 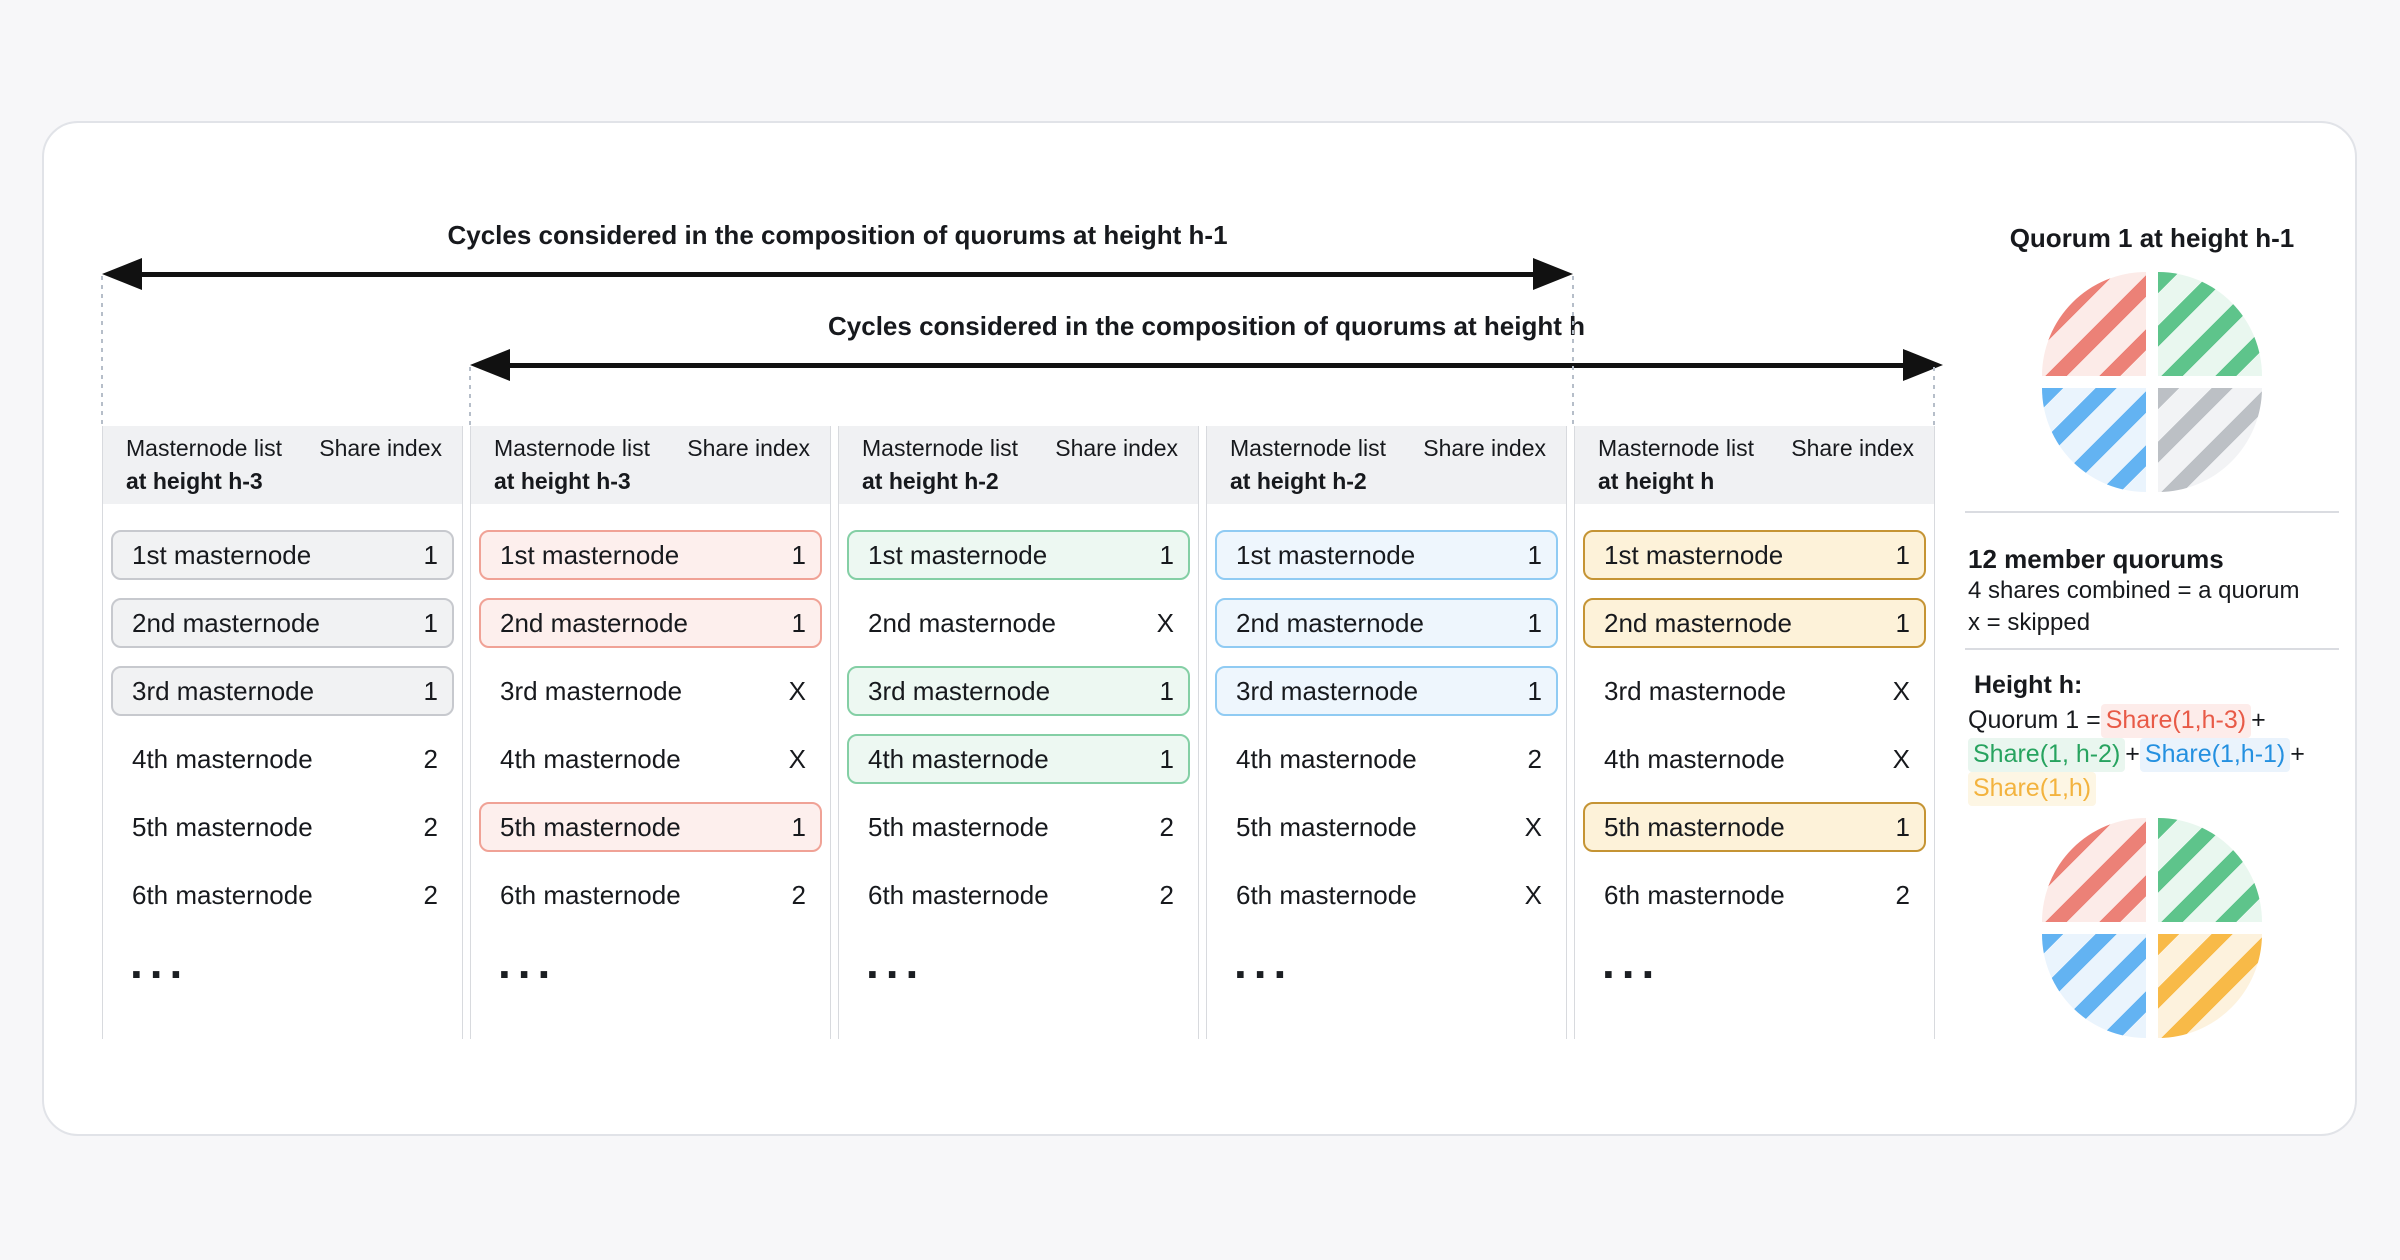 I want to click on equation-line: Share(1, h-2) + Share(1,h-1) +, so click(x=2163, y=755).